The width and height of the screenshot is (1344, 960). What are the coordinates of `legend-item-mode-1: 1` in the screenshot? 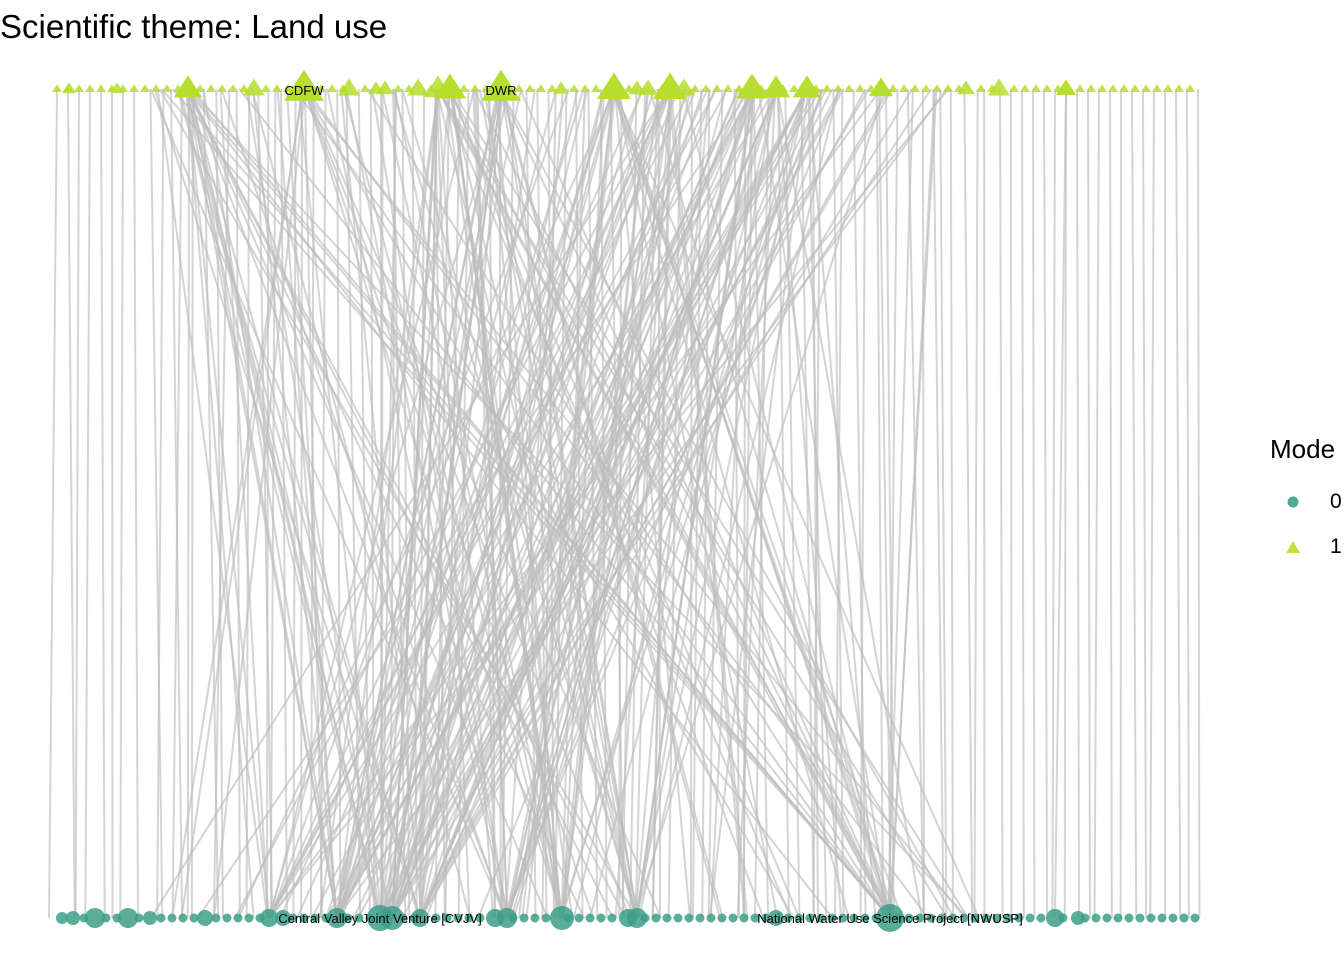 It's located at (1306, 548).